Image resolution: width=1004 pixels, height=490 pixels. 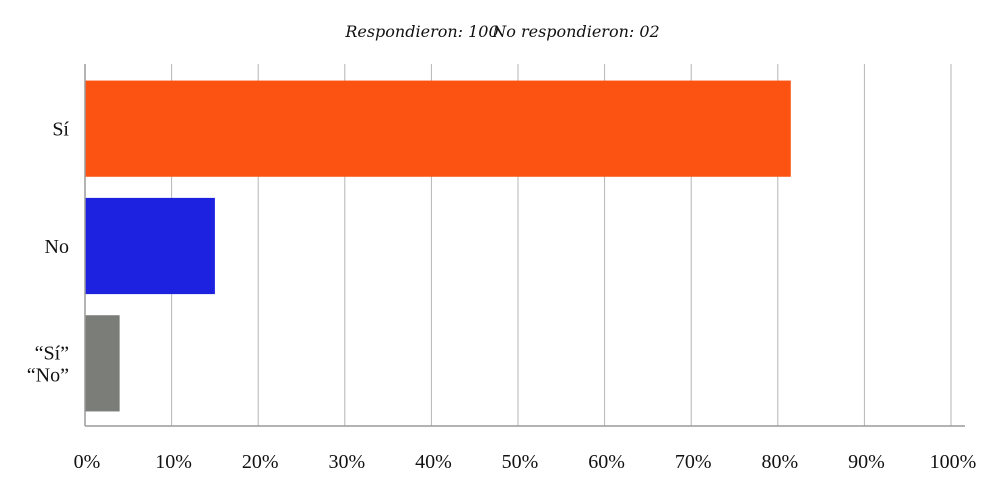 I want to click on x-tick-label: 20%, so click(x=260, y=462).